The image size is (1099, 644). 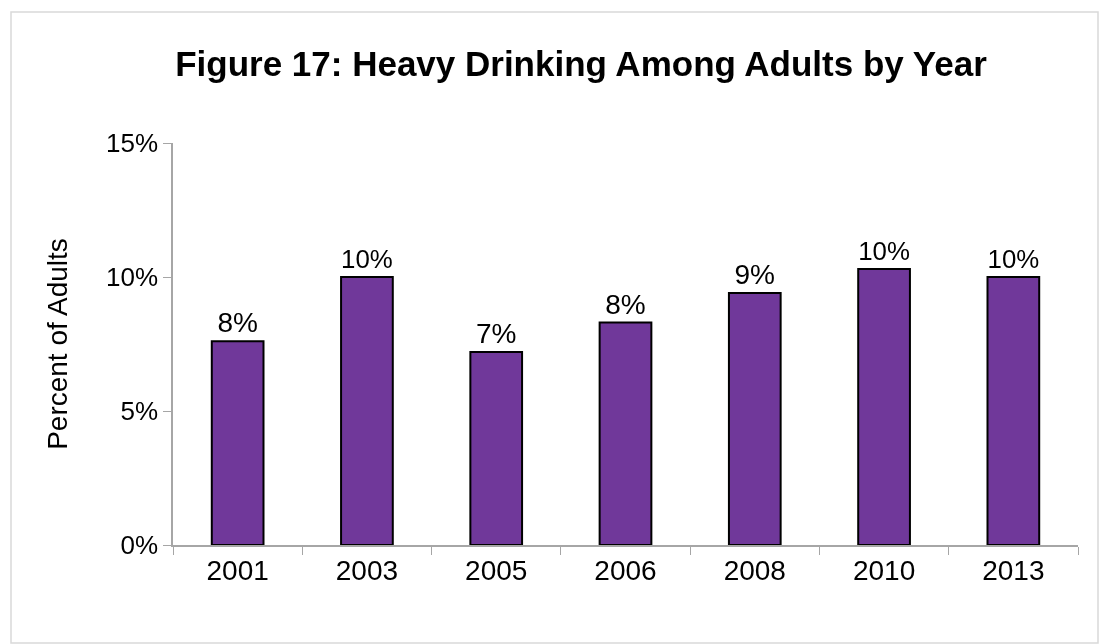 What do you see at coordinates (755, 275) in the screenshot?
I see `data-label: 9%` at bounding box center [755, 275].